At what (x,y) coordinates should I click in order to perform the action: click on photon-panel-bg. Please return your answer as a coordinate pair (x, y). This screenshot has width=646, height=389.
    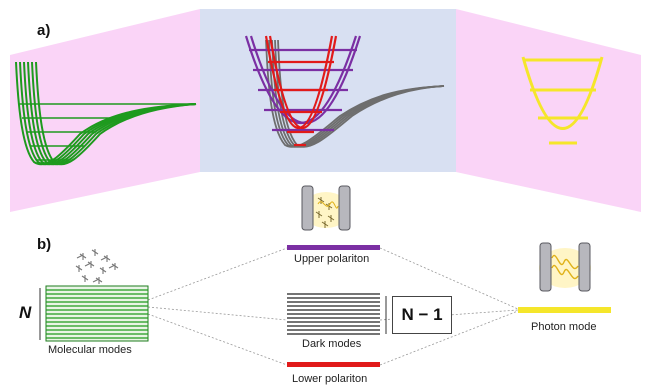
    Looking at the image, I should click on (548, 110).